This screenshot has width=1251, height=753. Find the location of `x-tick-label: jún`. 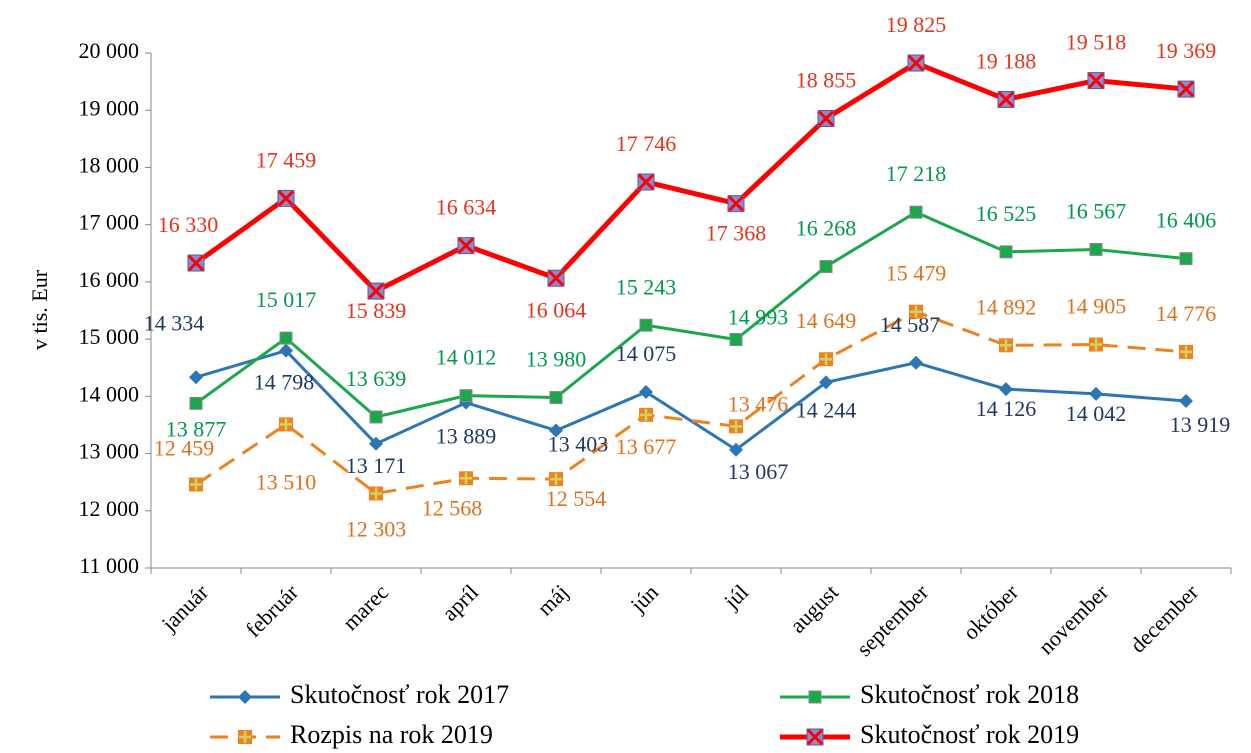

x-tick-label: jún is located at coordinates (644, 598).